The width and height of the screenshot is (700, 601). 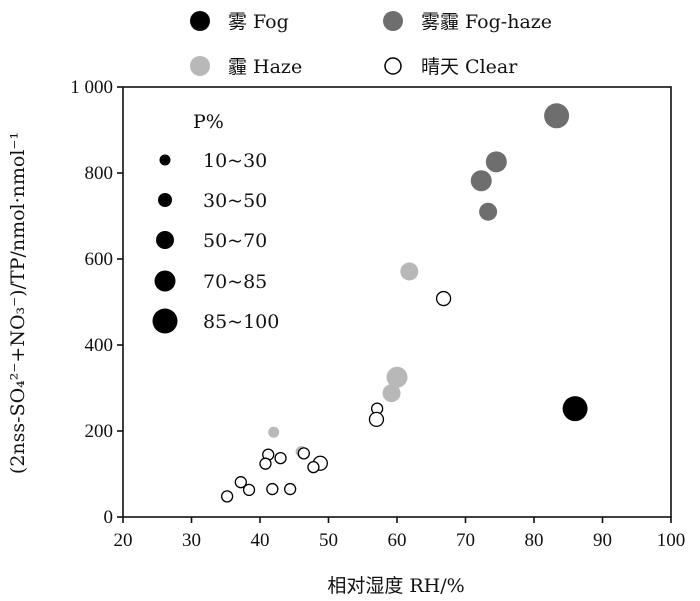 What do you see at coordinates (215, 222) in the screenshot?
I see `size-legend: P% 10~30 30~50 50~70 70~85 85~100` at bounding box center [215, 222].